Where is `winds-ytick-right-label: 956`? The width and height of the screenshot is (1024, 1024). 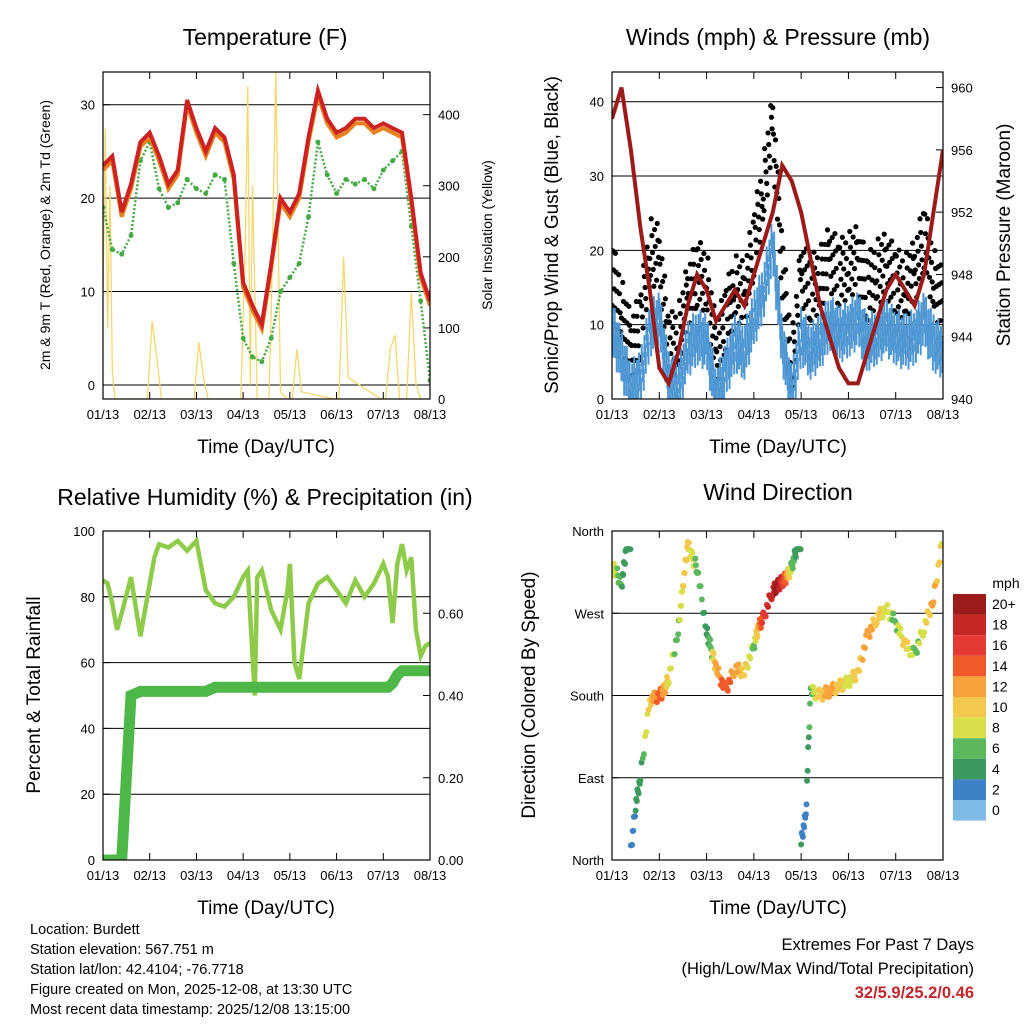
winds-ytick-right-label: 956 is located at coordinates (962, 150).